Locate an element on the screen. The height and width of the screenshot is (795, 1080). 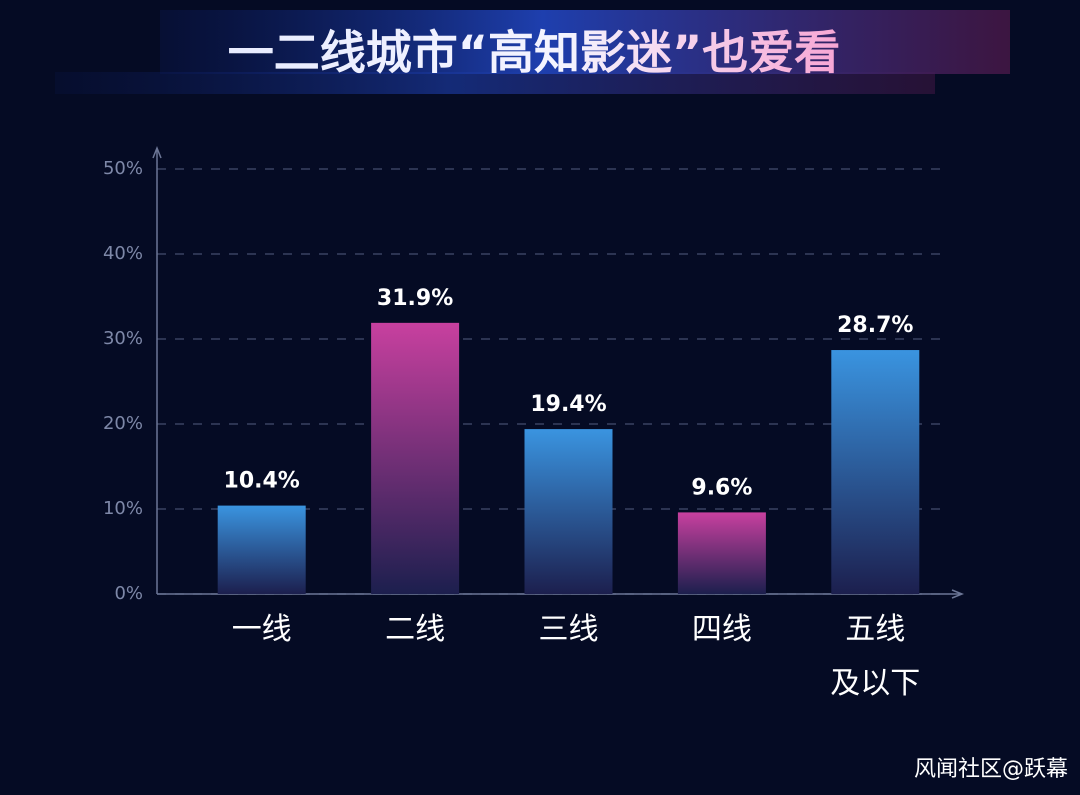
title-banner is located at coordinates (585, 42).